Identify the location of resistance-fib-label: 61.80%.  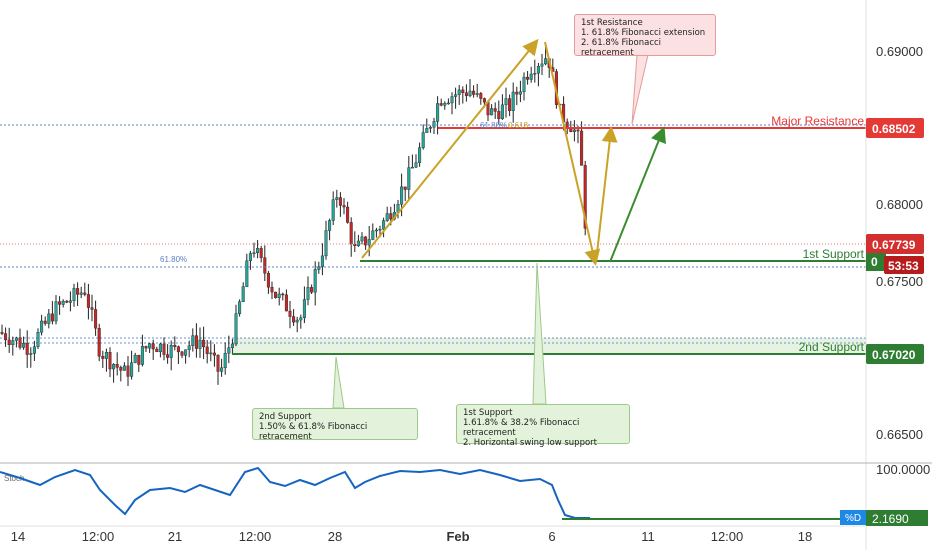
(493, 125).